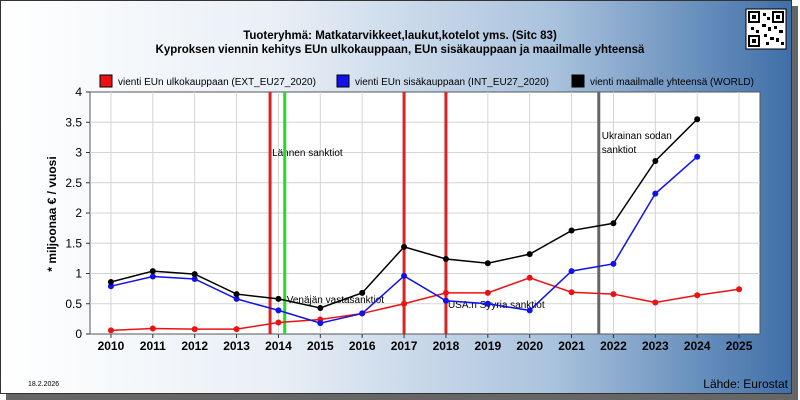  What do you see at coordinates (194, 346) in the screenshot?
I see `x-tick-label: 2012` at bounding box center [194, 346].